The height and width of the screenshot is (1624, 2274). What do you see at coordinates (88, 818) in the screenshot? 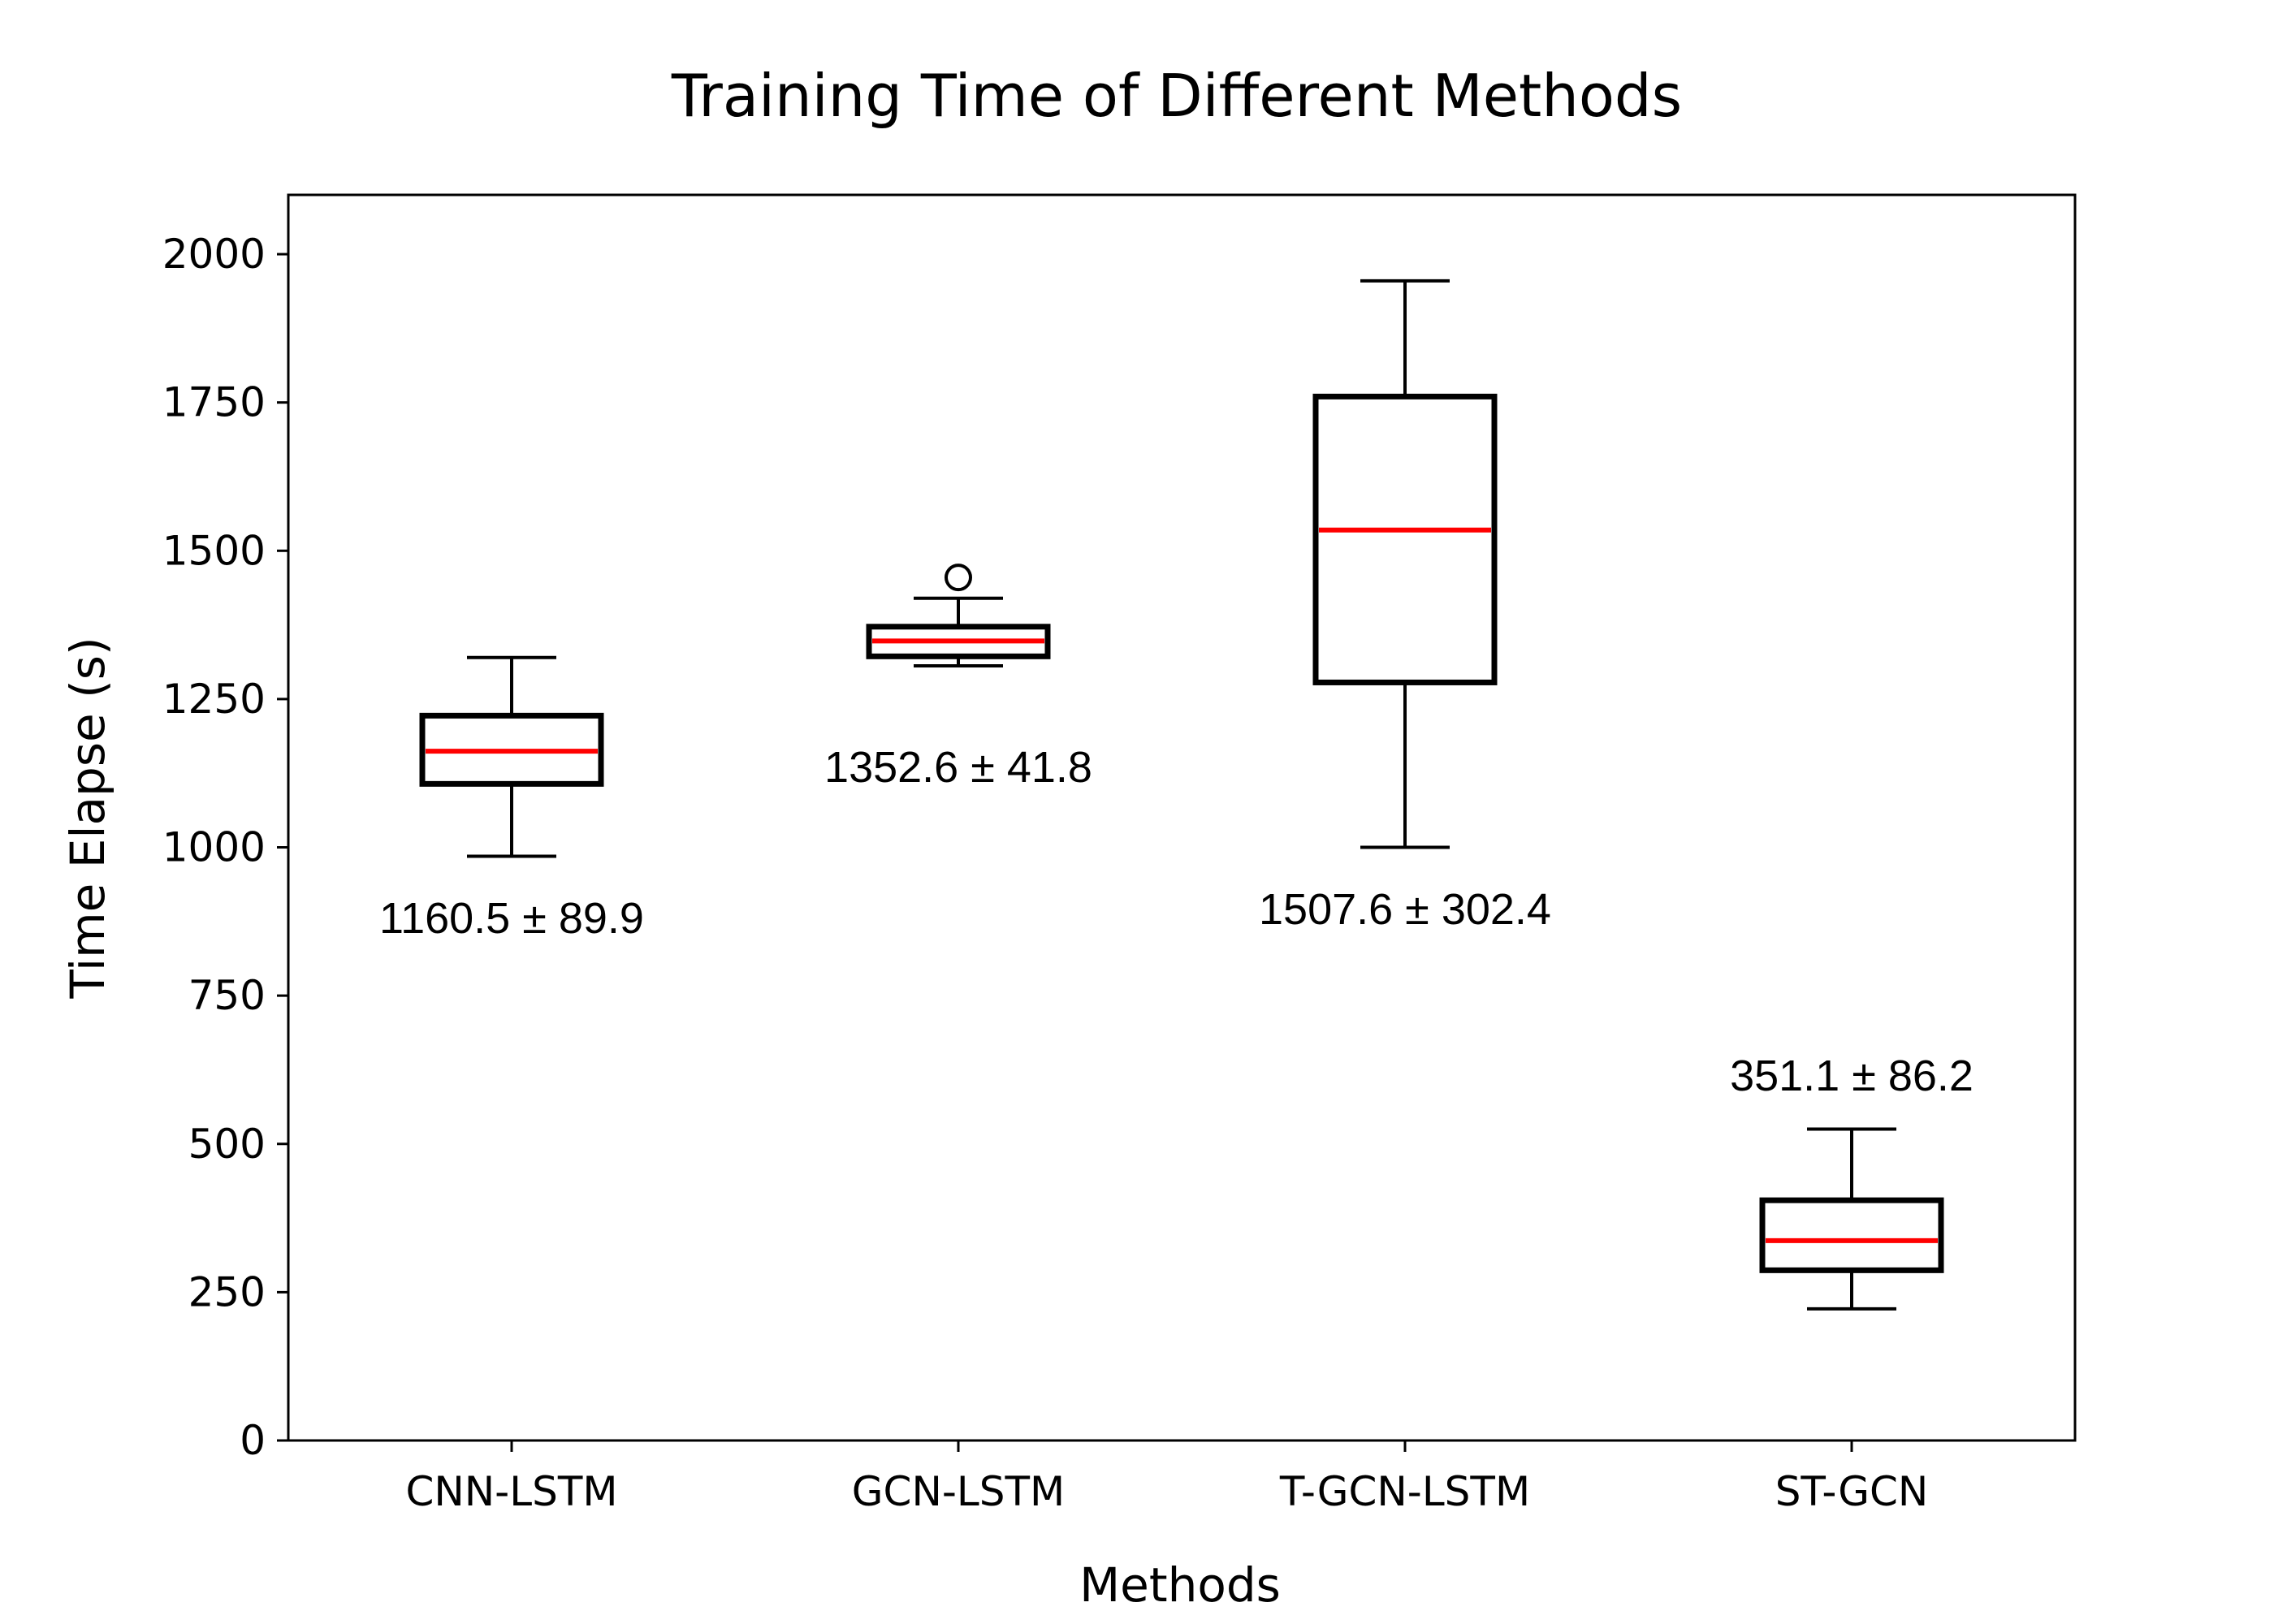
I see `y-axis-label: Time Elapse (s)` at bounding box center [88, 818].